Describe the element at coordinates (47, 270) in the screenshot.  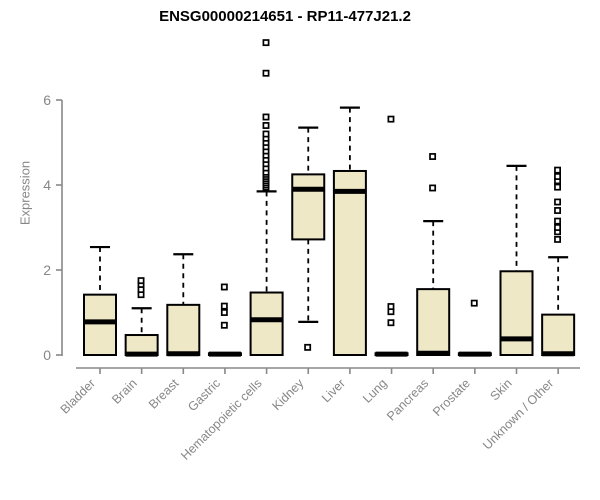
I see `y-tick-label: 2` at that location.